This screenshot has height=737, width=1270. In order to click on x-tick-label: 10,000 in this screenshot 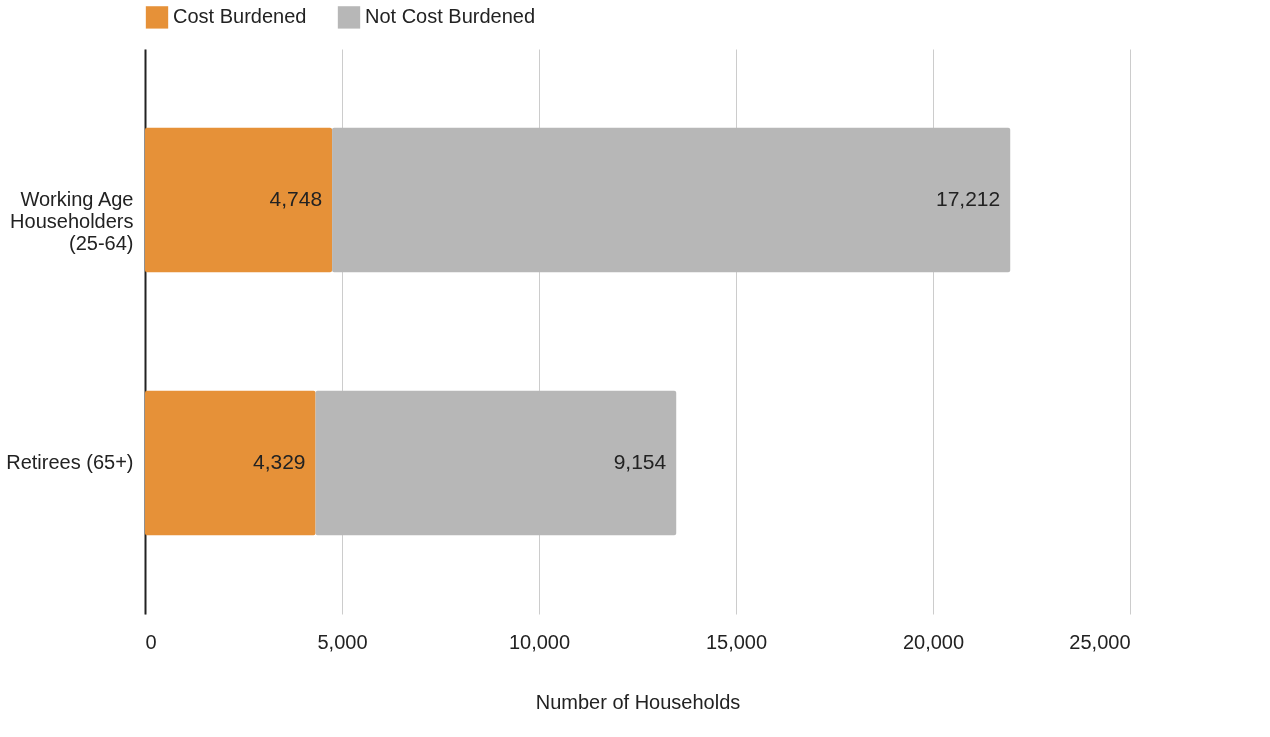, I will do `click(539, 641)`.